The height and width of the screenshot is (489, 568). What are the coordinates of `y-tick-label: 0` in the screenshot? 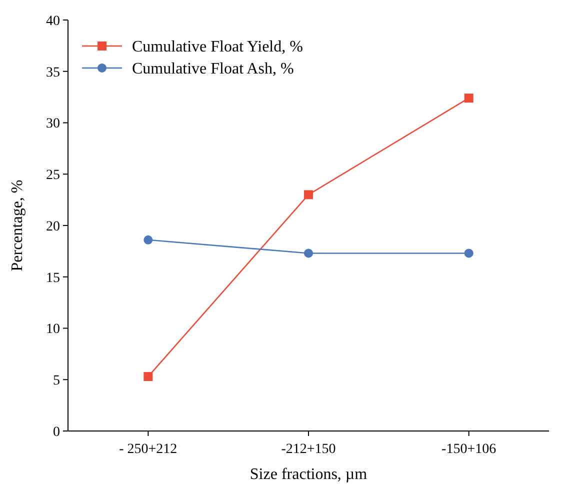 It's located at (56, 432).